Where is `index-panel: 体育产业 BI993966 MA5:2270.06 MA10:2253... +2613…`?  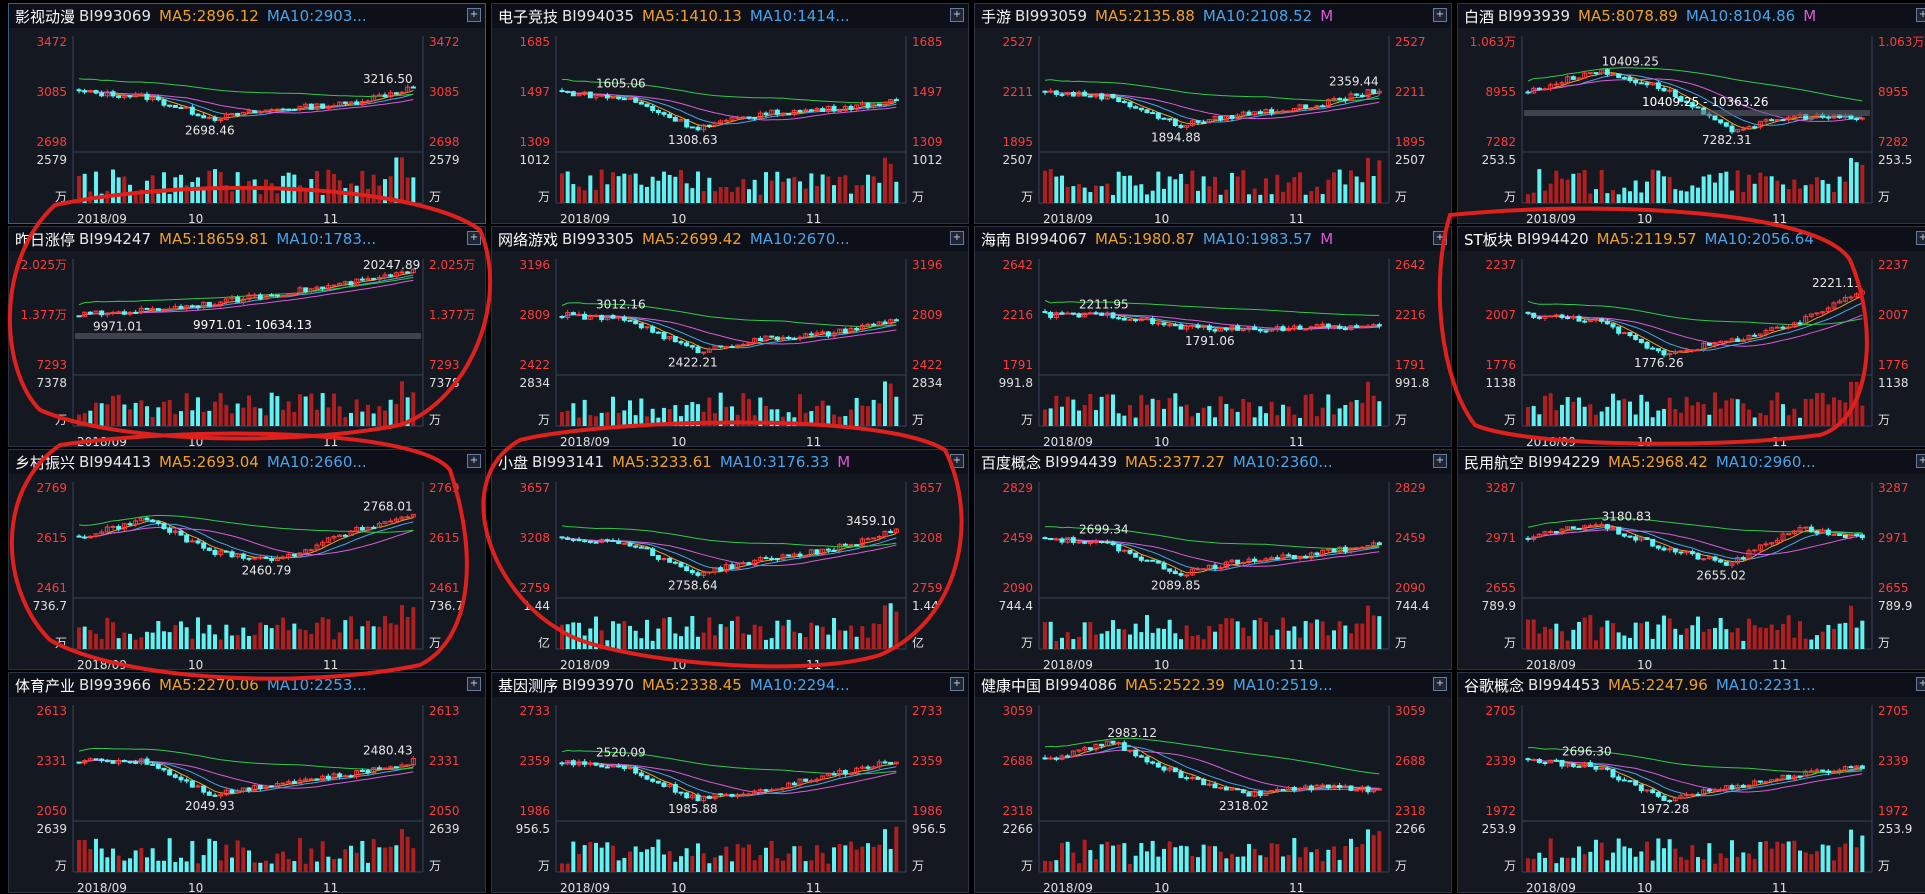
index-panel: 体育产业 BI993966 MA5:2270.06 MA10:2253... +2613… is located at coordinates (247, 782).